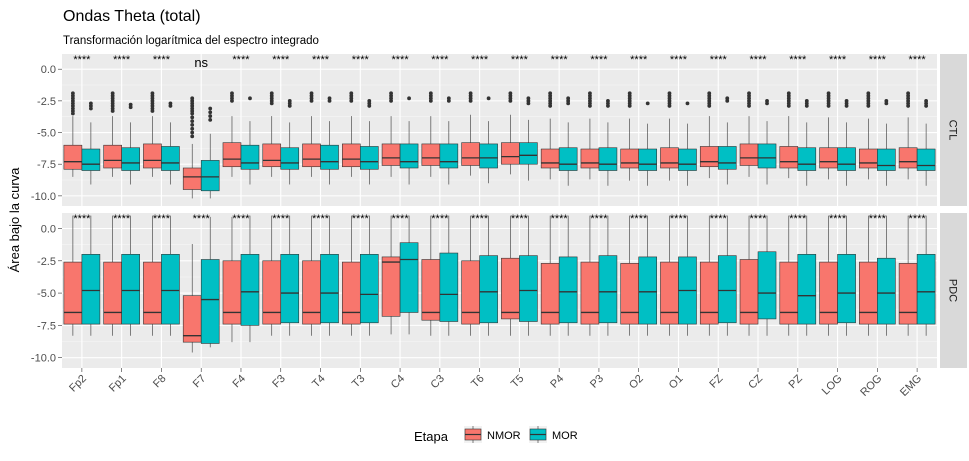 This screenshot has height=461, width=969. What do you see at coordinates (504, 436) in the screenshot?
I see `legend-label-nmor: NMOR` at bounding box center [504, 436].